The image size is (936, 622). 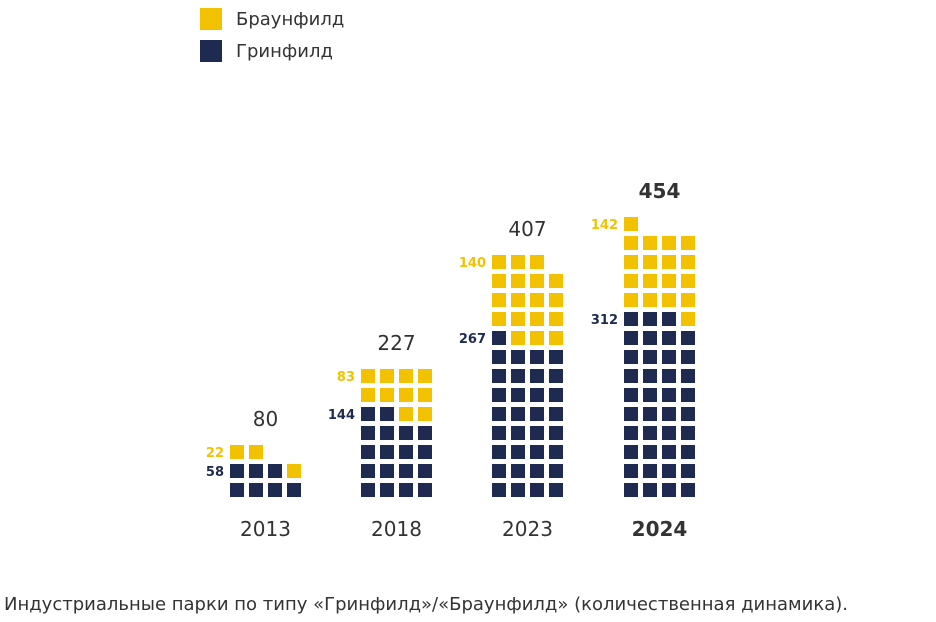 What do you see at coordinates (472, 263) in the screenshot?
I see `brownfield-value-label: 140` at bounding box center [472, 263].